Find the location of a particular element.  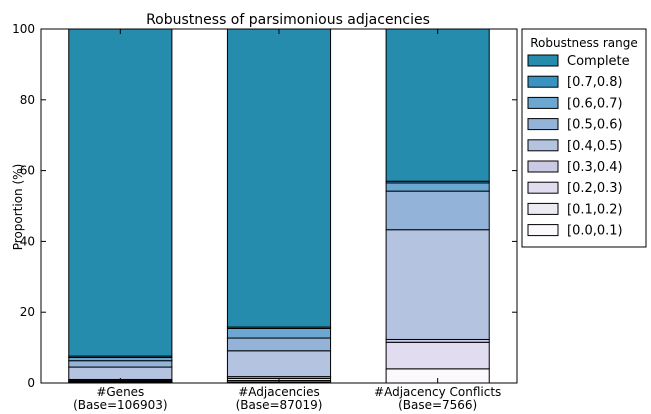

x-tick-label: (Base=106903) is located at coordinates (120, 405).